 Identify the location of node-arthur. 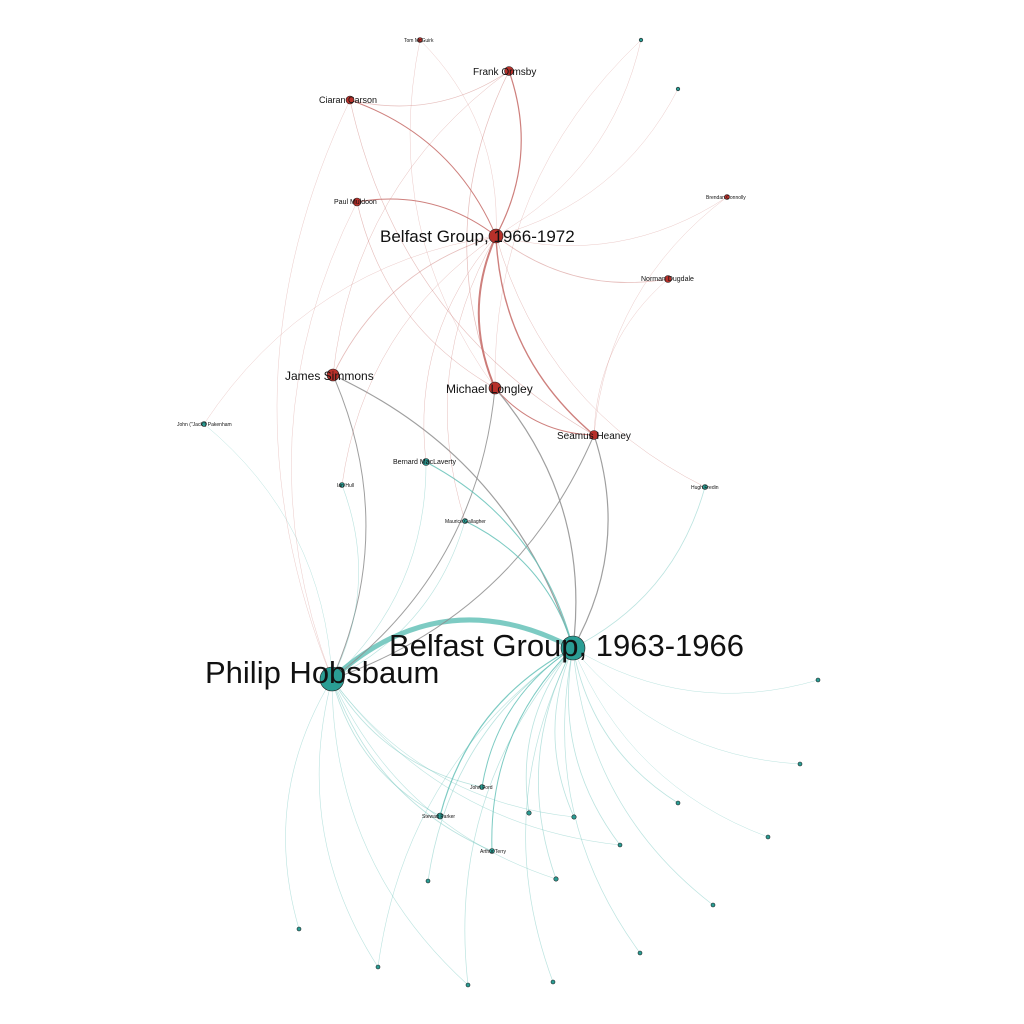
(492, 851).